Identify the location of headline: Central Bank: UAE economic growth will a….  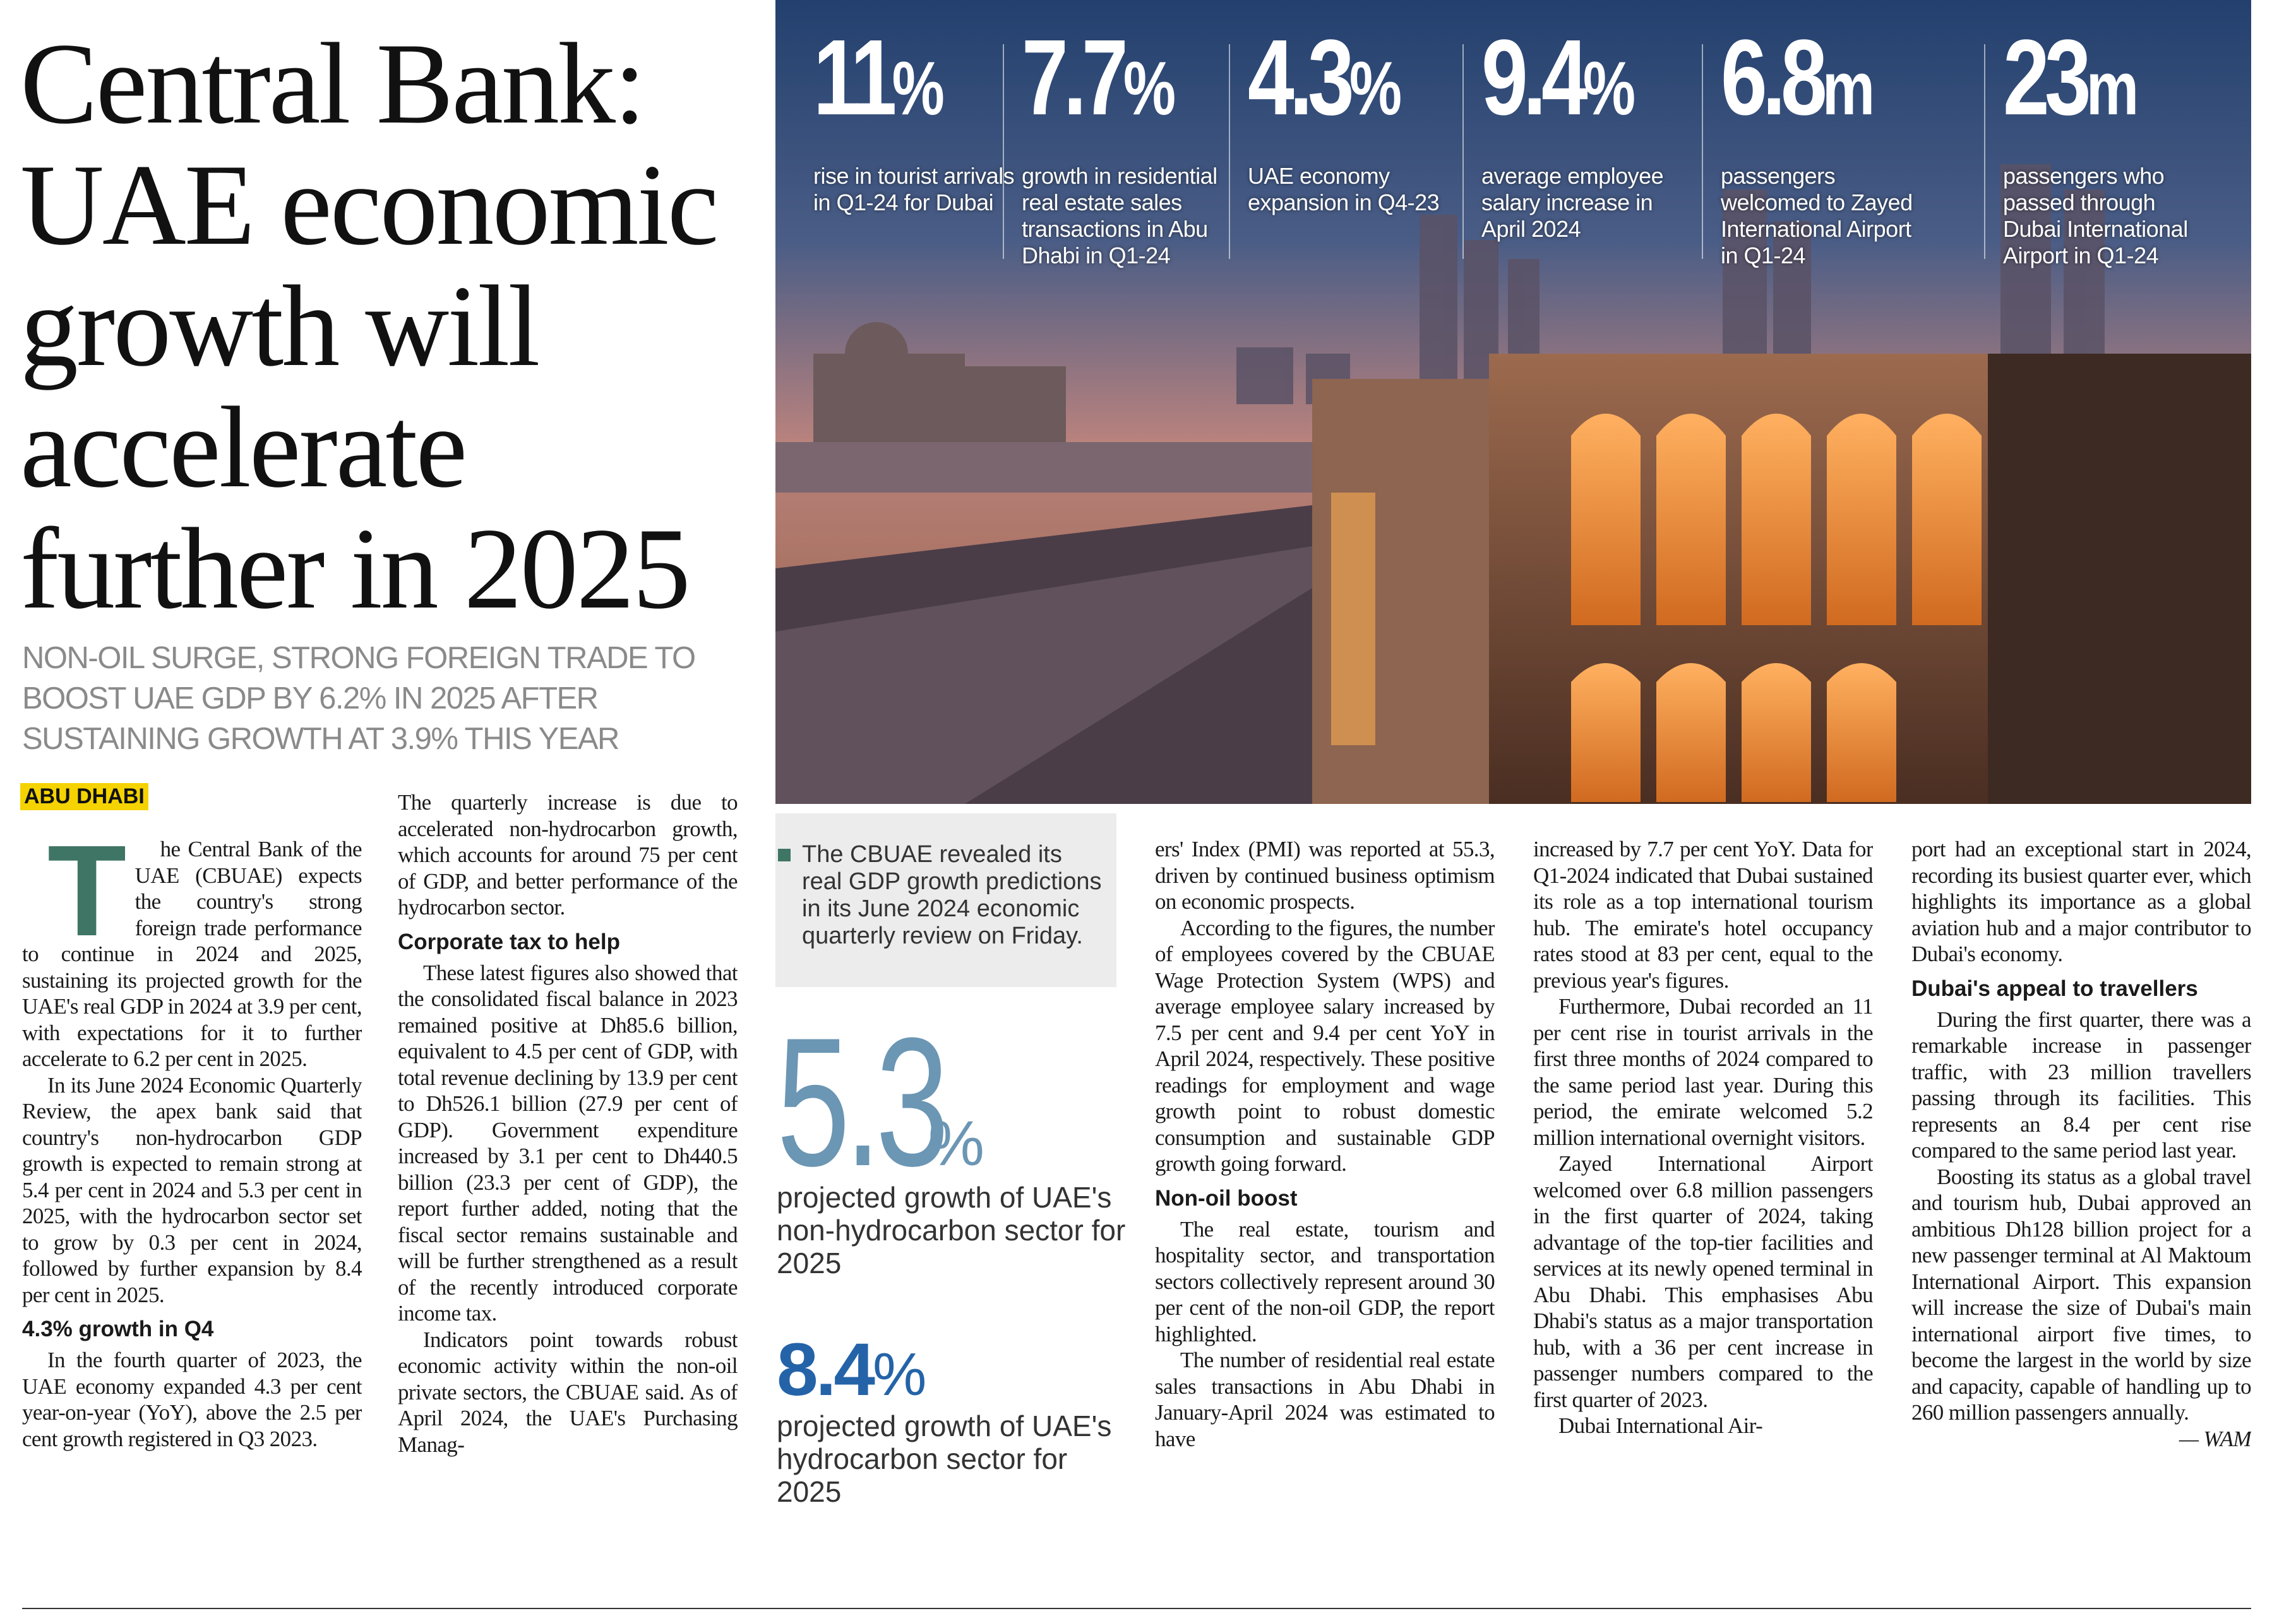
(369, 326).